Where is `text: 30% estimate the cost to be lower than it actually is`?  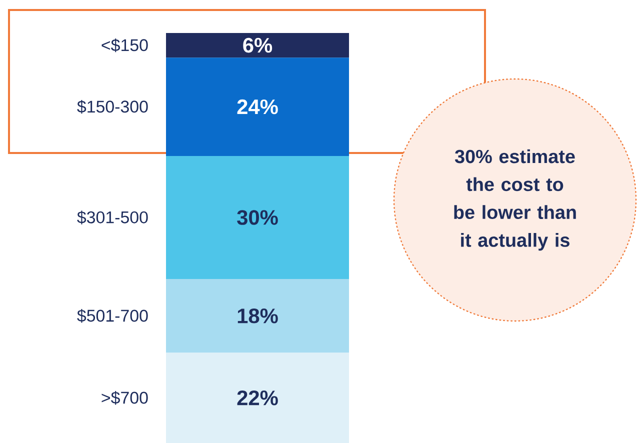 text: 30% estimate the cost to be lower than it actually is is located at coordinates (515, 200).